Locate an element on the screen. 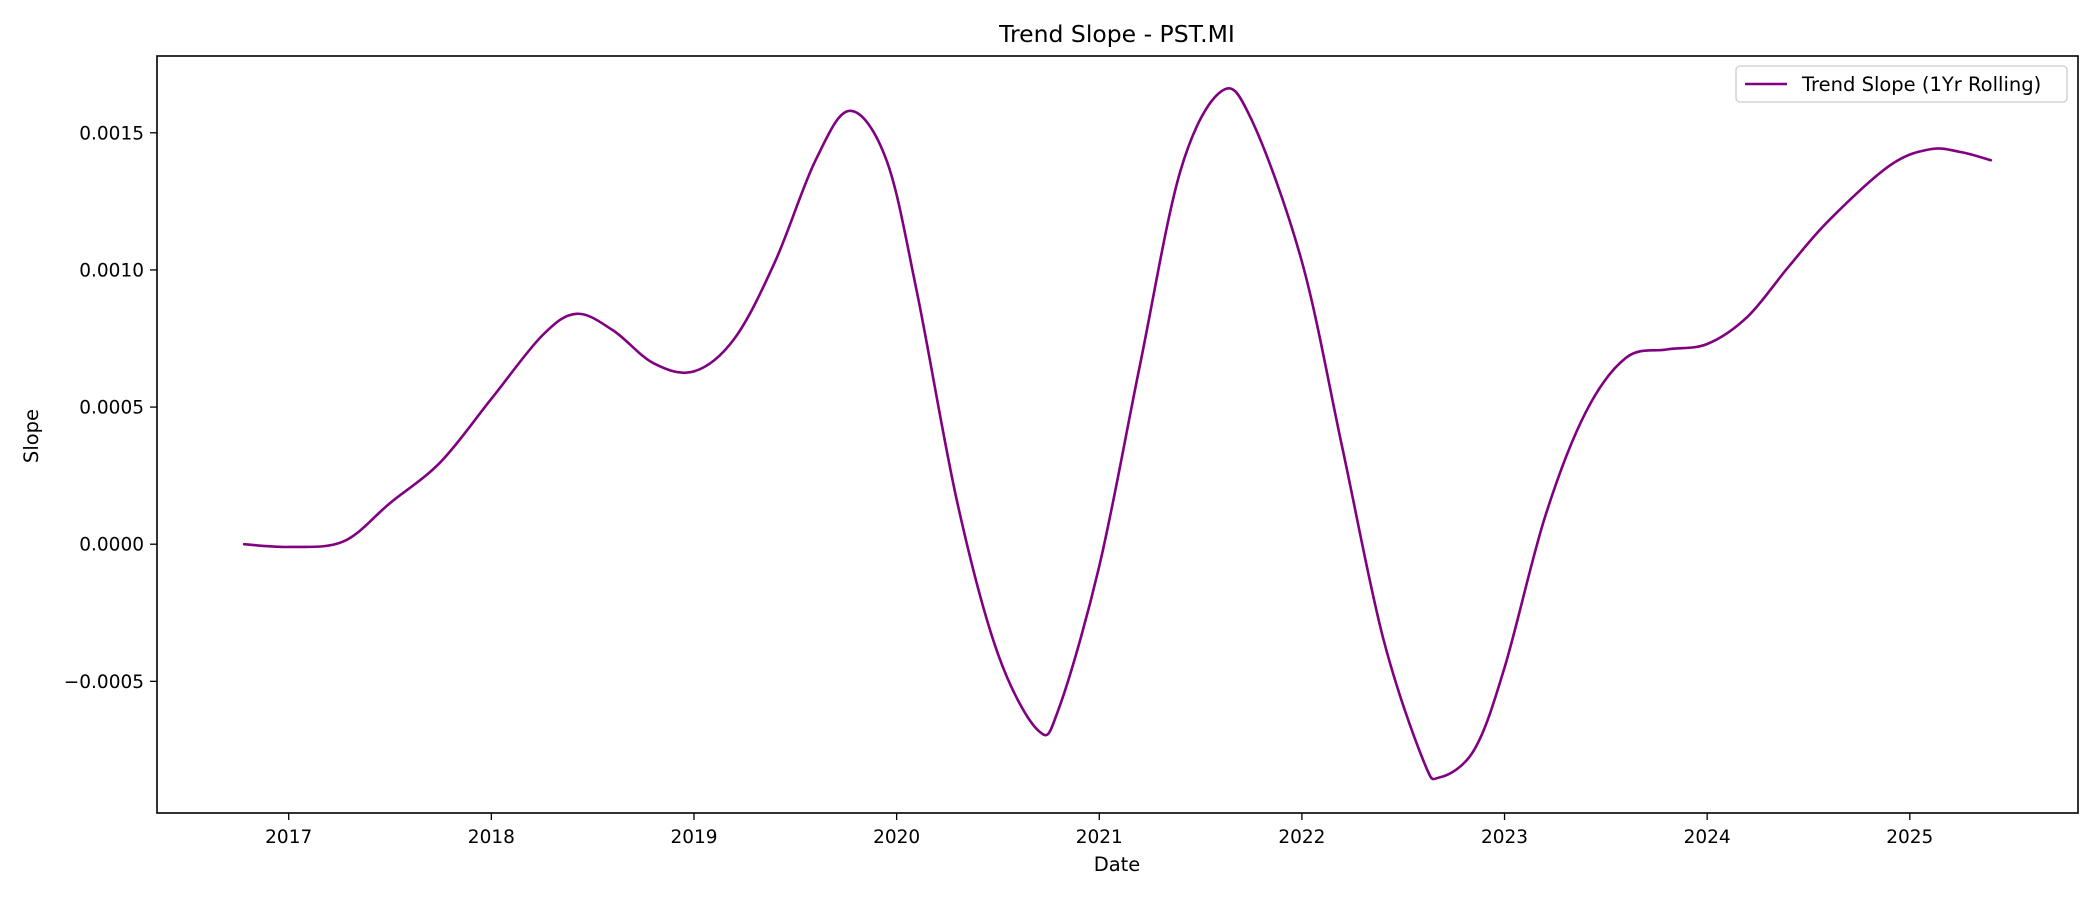  y-axis-label: Slope is located at coordinates (31, 436).